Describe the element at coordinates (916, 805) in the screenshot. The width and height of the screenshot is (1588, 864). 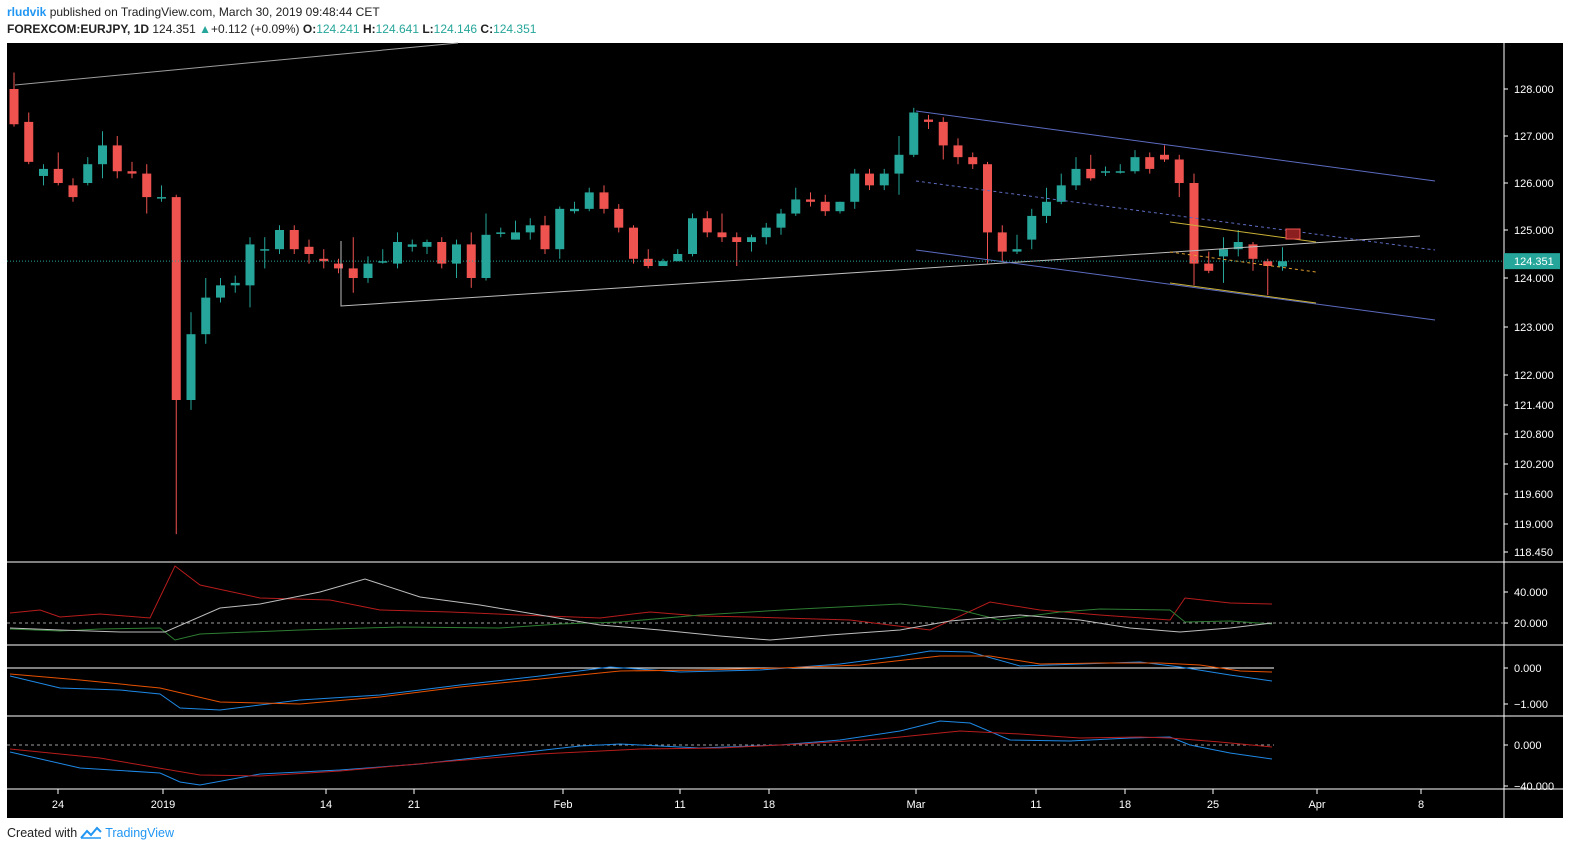
I see `time-tick-label: Mar` at that location.